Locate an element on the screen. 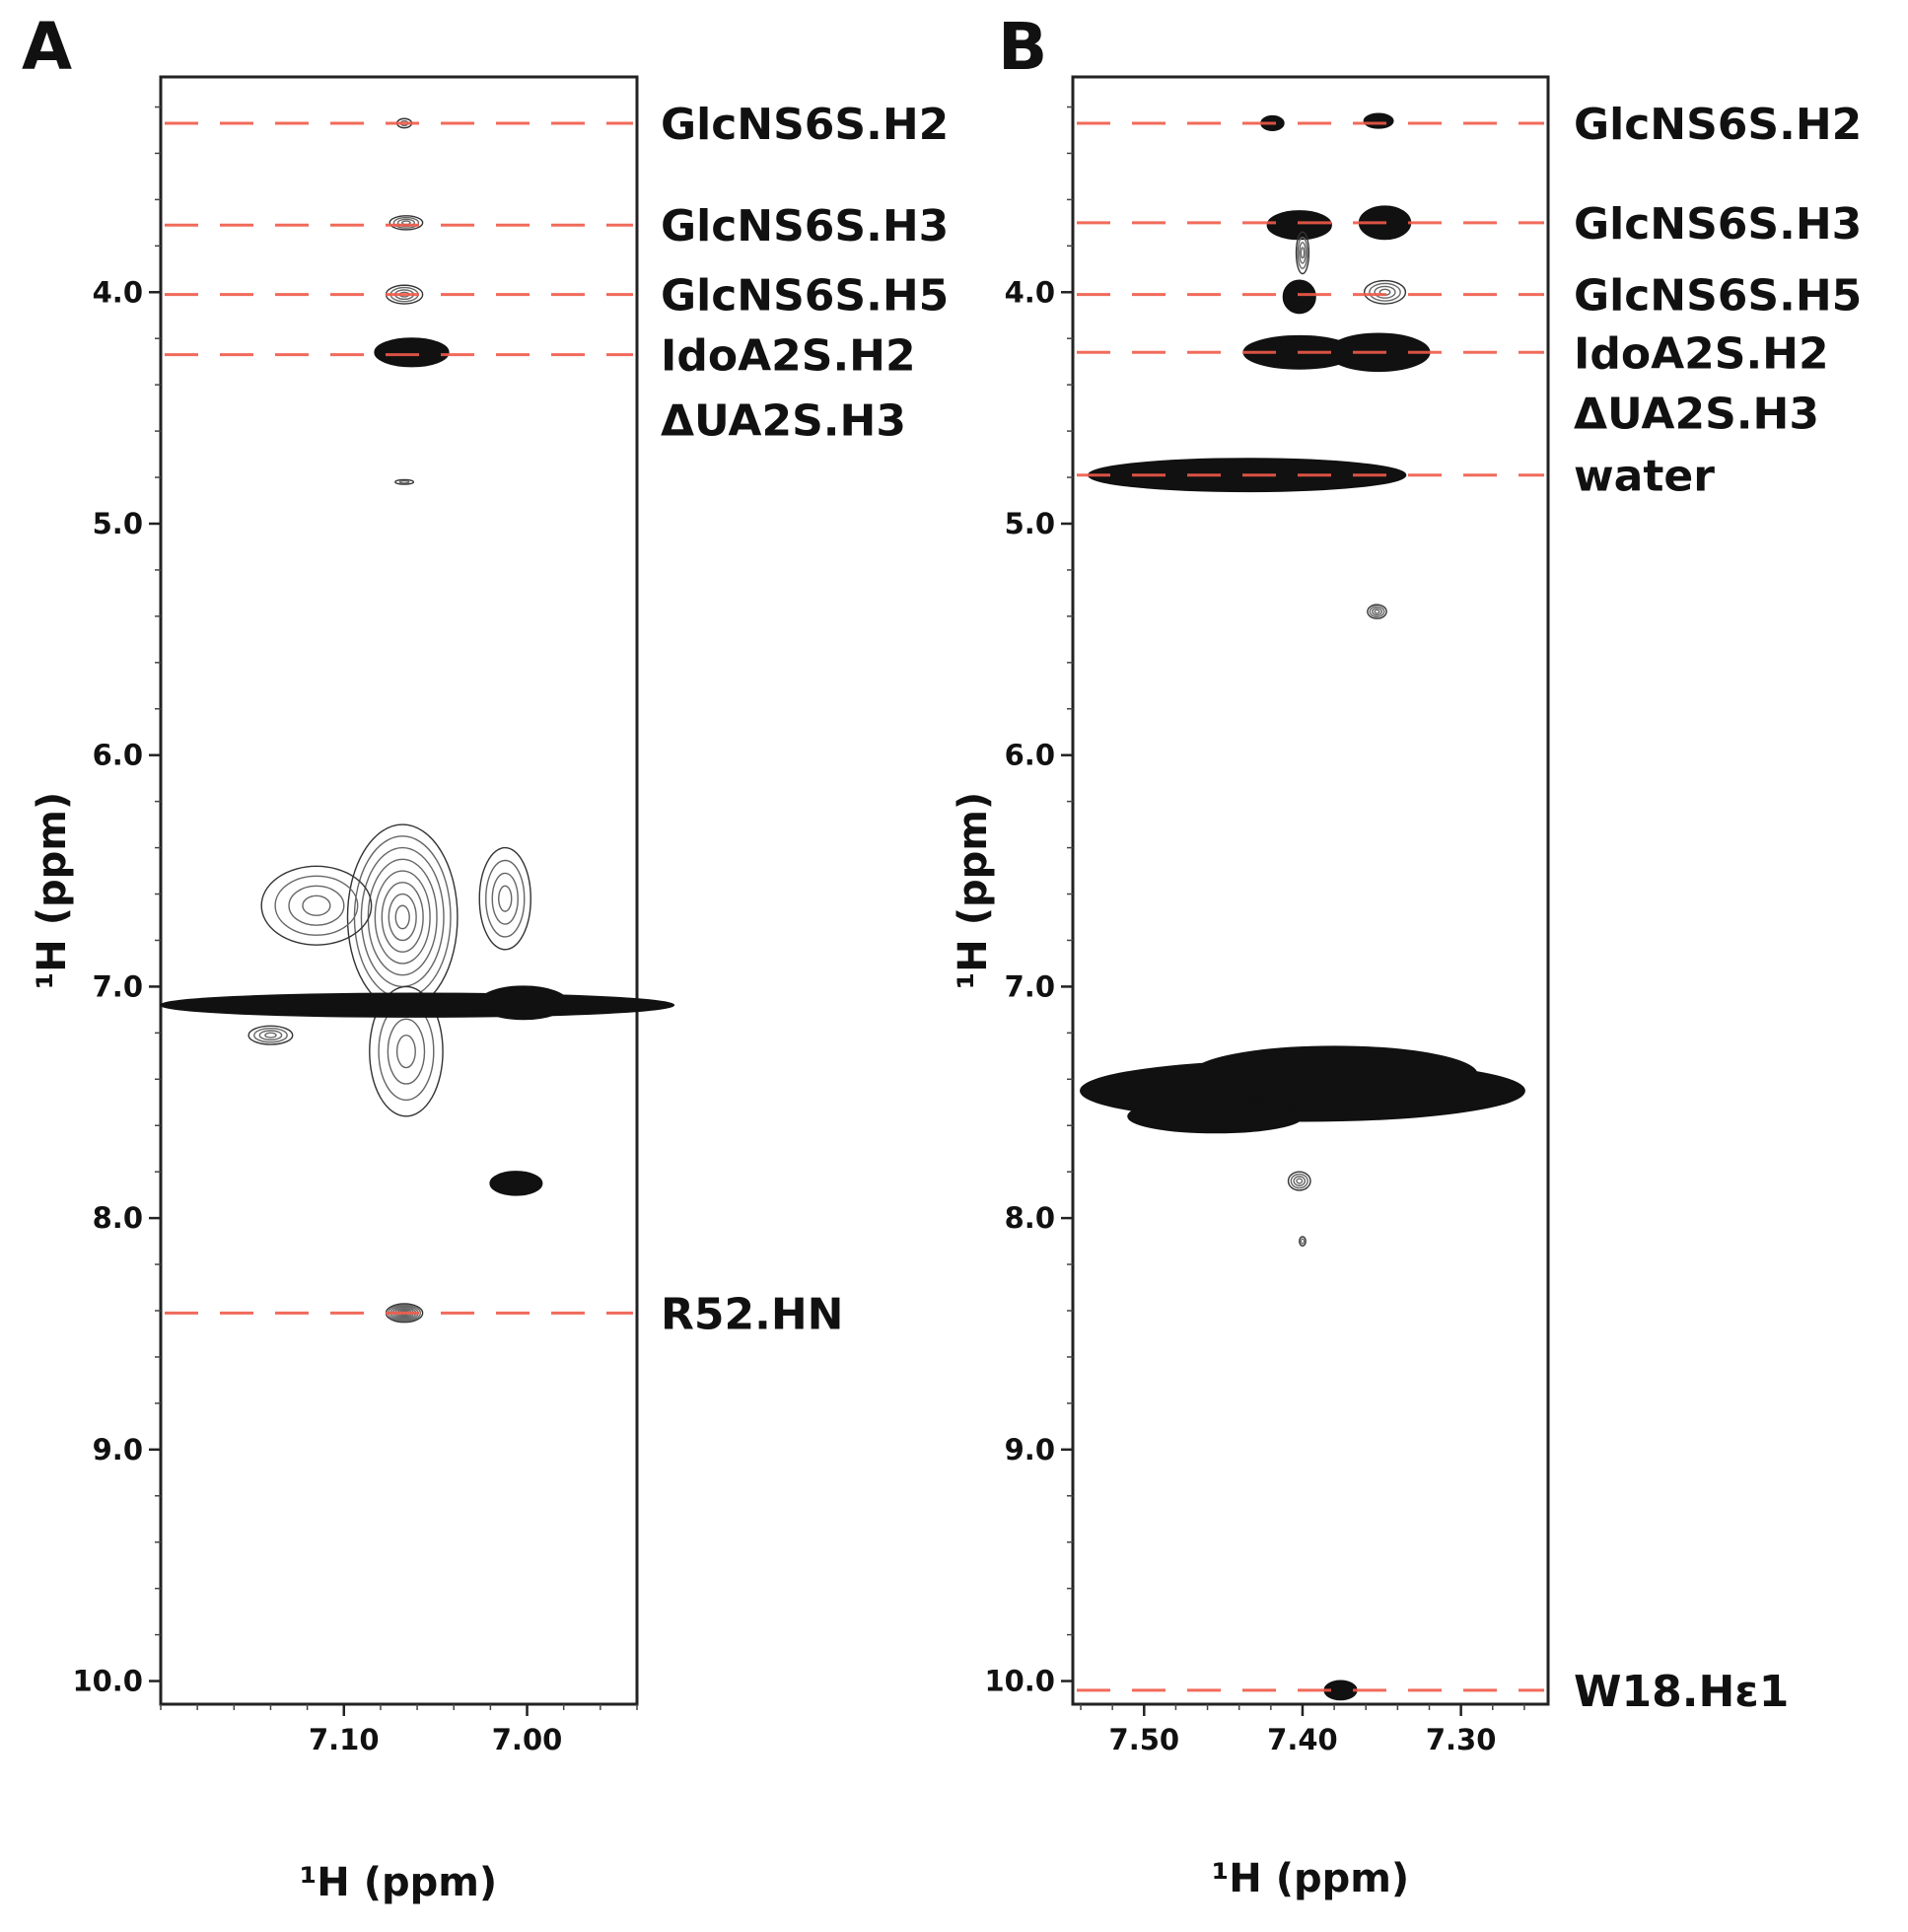 This screenshot has width=1908, height=1932. panel-a-y-tick-label: 4.0 is located at coordinates (118, 292).